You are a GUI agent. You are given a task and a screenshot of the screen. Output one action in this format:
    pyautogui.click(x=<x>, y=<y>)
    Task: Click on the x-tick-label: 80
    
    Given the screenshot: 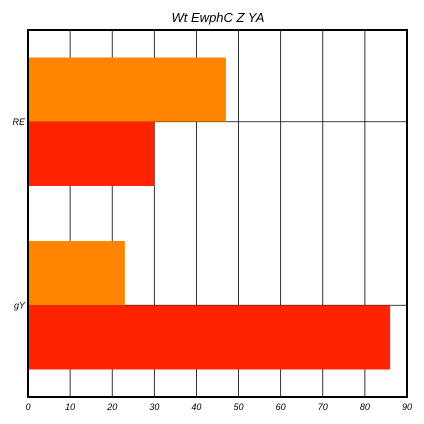 What is the action you would take?
    pyautogui.click(x=365, y=407)
    